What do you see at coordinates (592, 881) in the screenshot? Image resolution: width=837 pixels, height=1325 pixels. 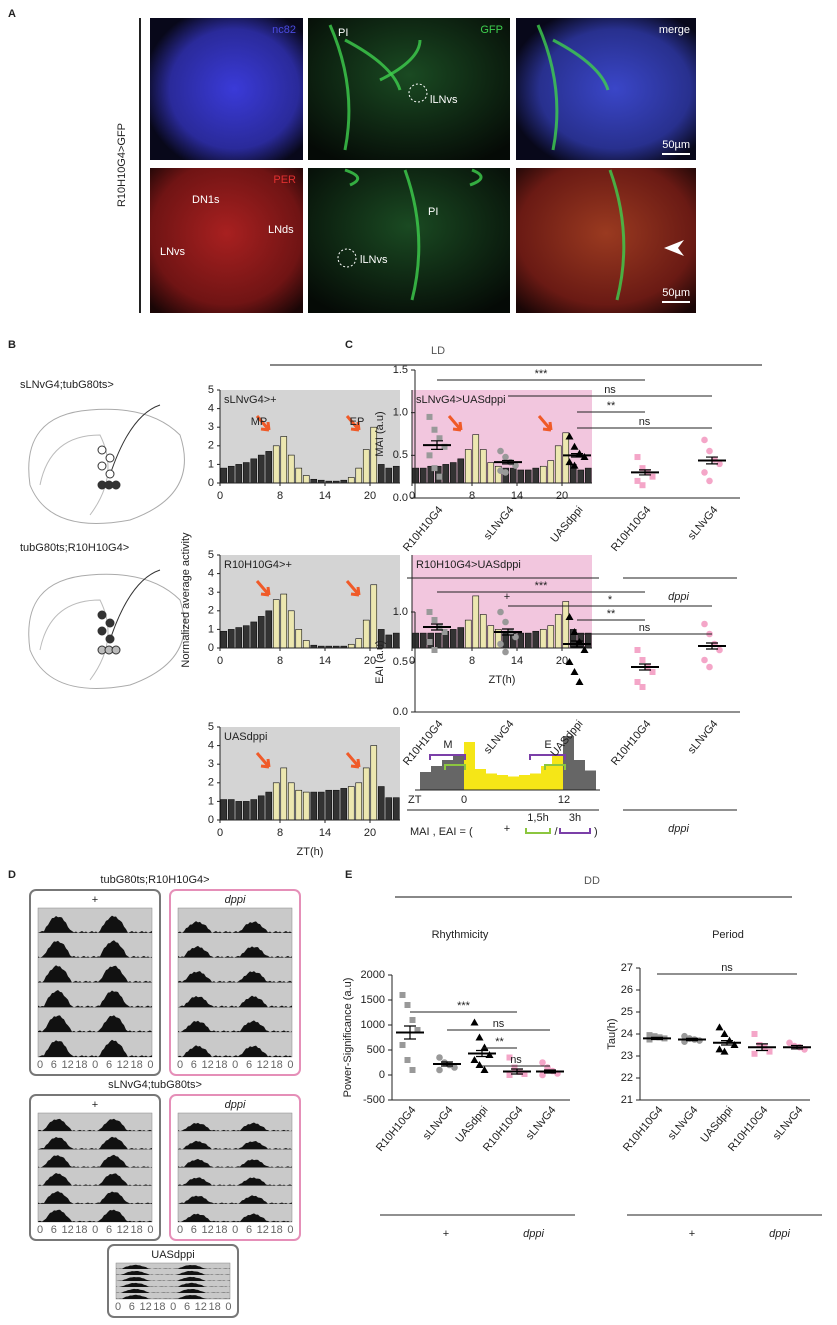 I see `condition: DD` at bounding box center [592, 881].